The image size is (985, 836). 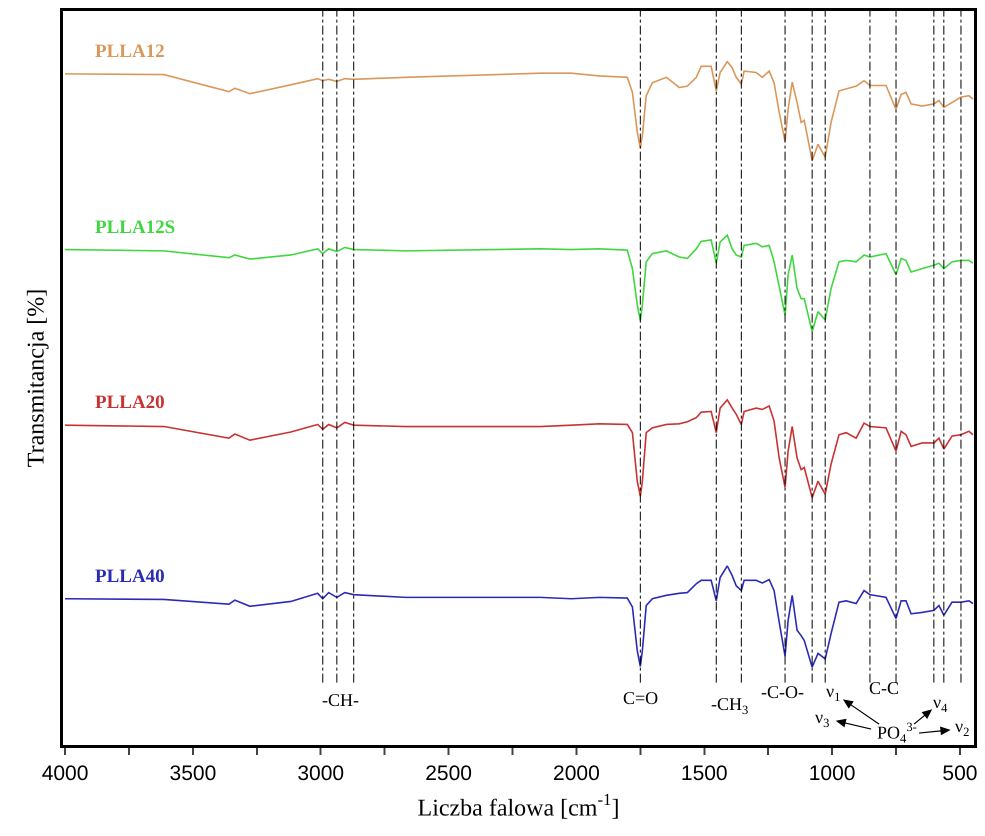 What do you see at coordinates (782, 692) in the screenshot?
I see `annotation: -C-O-` at bounding box center [782, 692].